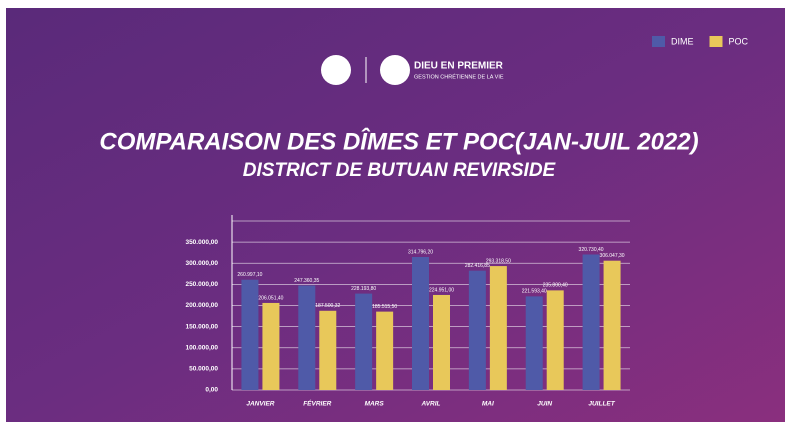 The height and width of the screenshot is (433, 791). Describe the element at coordinates (682, 41) in the screenshot. I see `legend-label: DIME` at that location.